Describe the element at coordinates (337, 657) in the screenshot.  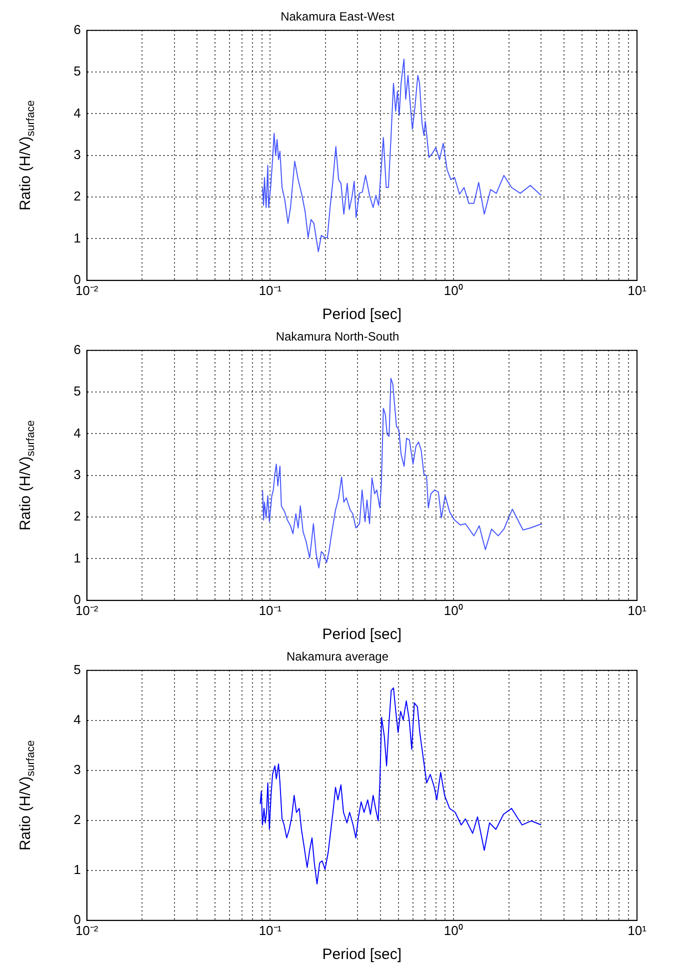
I see `chart-title: Nakamura average` at that location.